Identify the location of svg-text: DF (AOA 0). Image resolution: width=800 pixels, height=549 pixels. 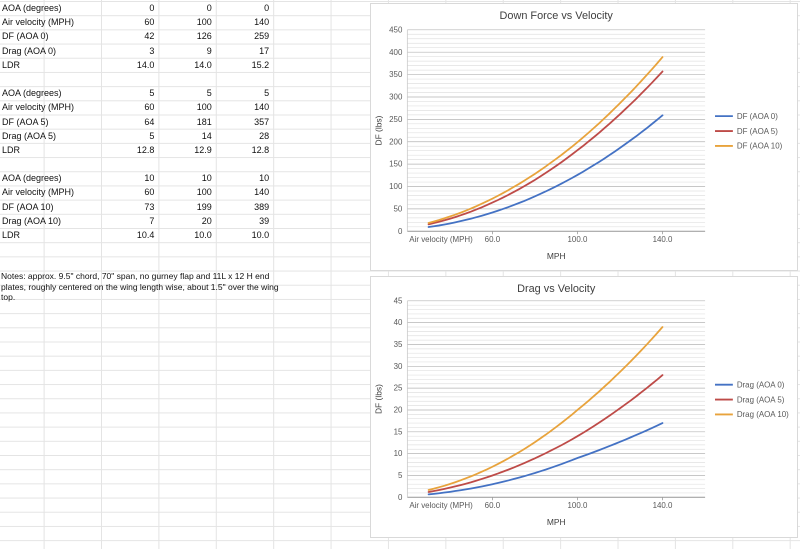
(757, 116).